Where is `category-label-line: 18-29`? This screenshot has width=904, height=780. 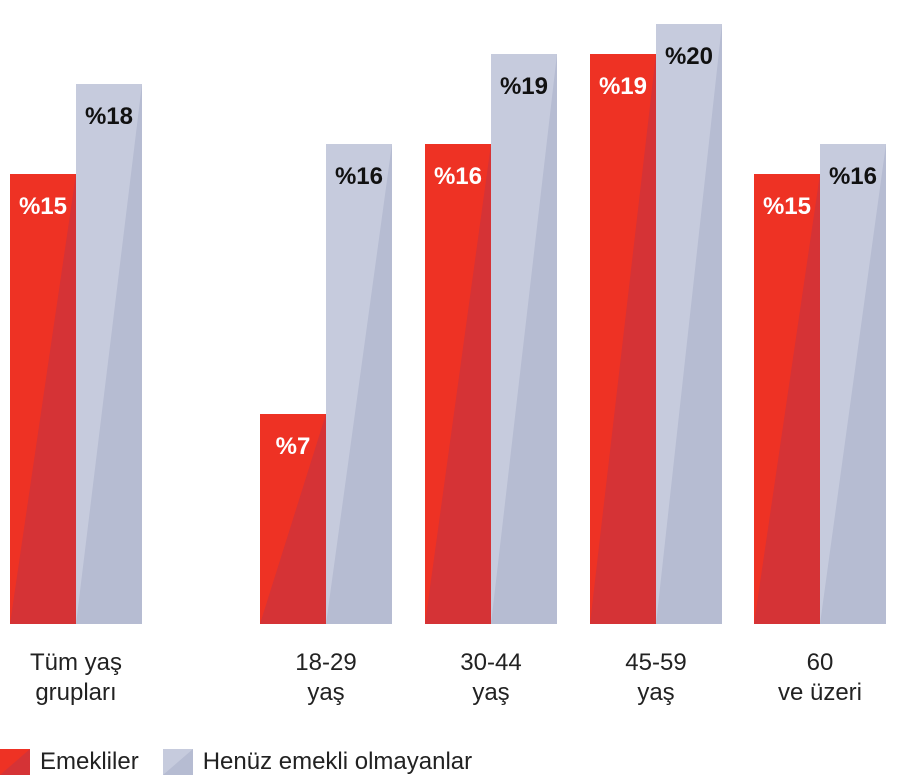
category-label-line: 18-29 is located at coordinates (326, 662).